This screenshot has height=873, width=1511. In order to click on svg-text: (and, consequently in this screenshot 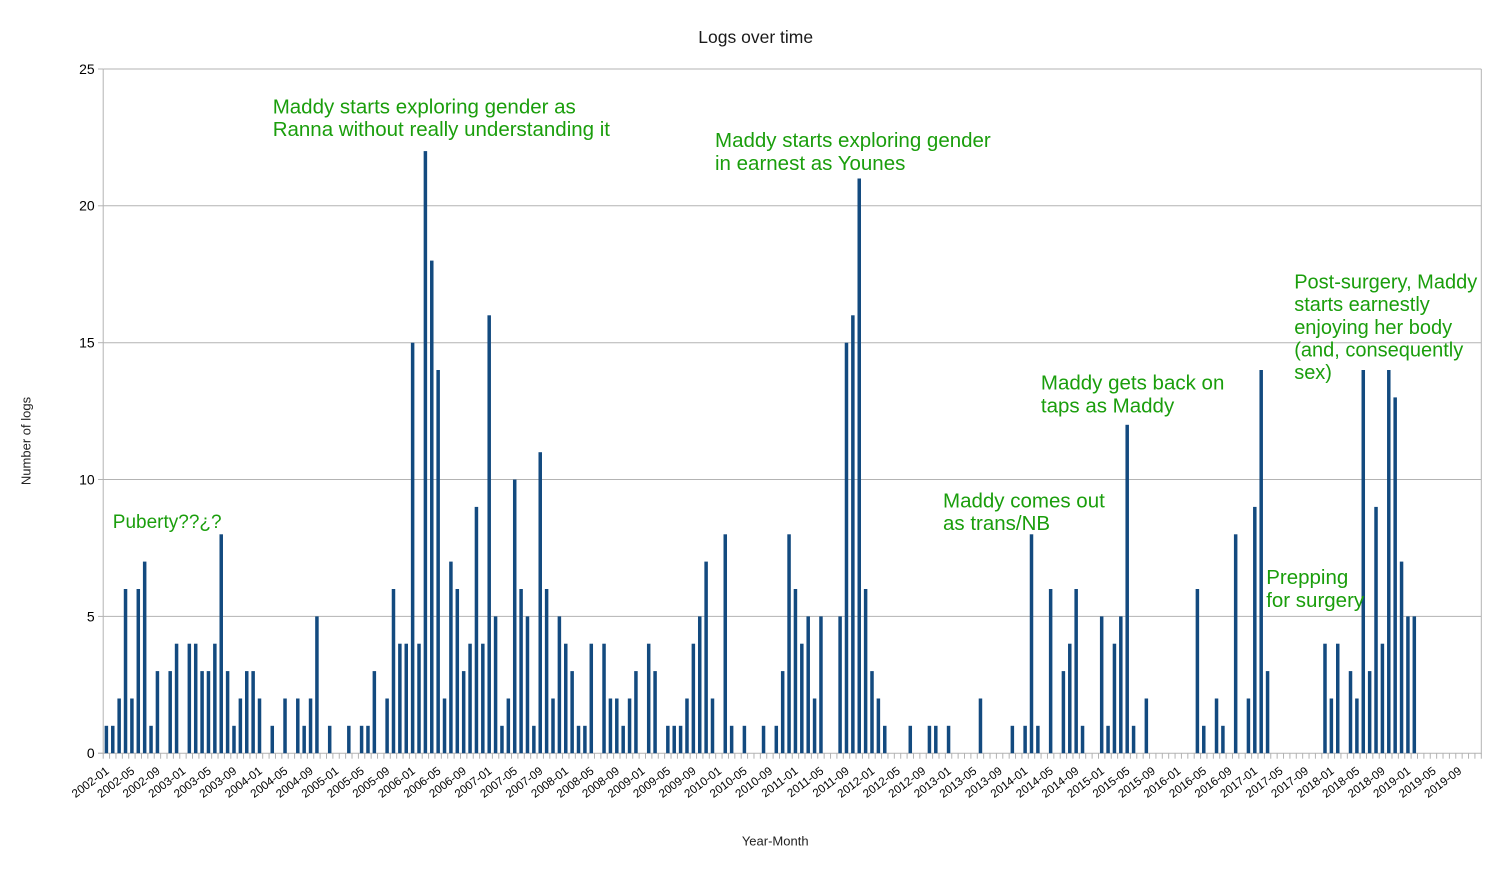, I will do `click(1378, 351)`.